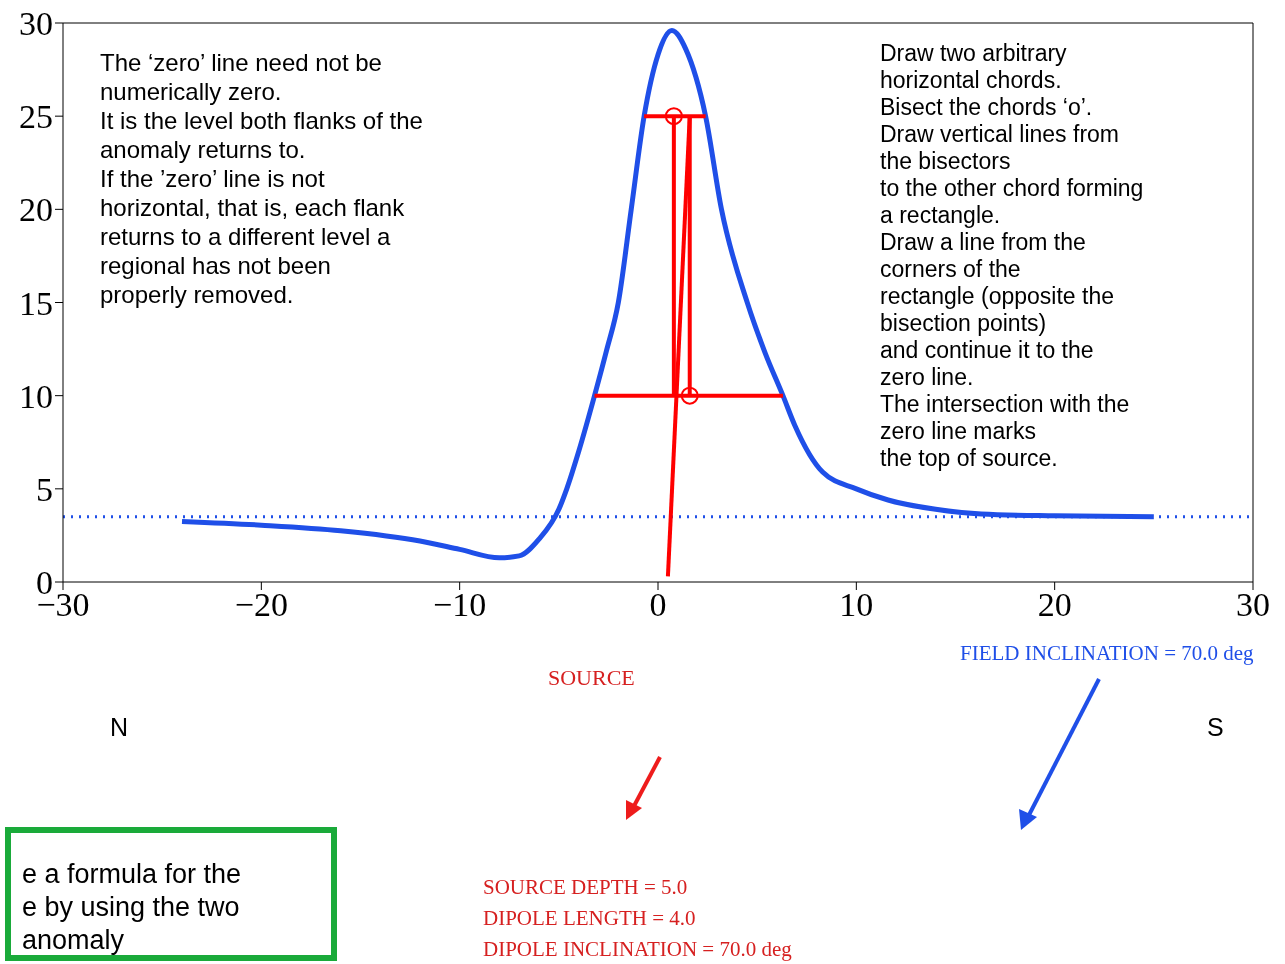  What do you see at coordinates (261, 178) in the screenshot?
I see `text: The ‘zero’ line need not be numerically zero. It is the level both flanks of the anomaly returns to. If the ’zero’ line is not horizontal, that is, each flank returns to a different level a regional has not been properly removed.` at bounding box center [261, 178].